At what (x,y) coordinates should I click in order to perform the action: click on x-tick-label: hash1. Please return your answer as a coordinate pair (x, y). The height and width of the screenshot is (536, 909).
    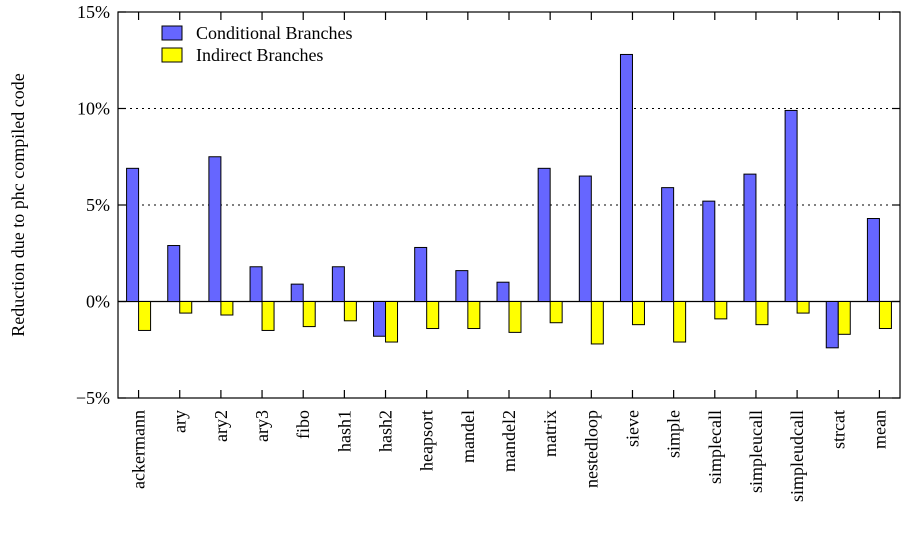
    Looking at the image, I should click on (344, 431).